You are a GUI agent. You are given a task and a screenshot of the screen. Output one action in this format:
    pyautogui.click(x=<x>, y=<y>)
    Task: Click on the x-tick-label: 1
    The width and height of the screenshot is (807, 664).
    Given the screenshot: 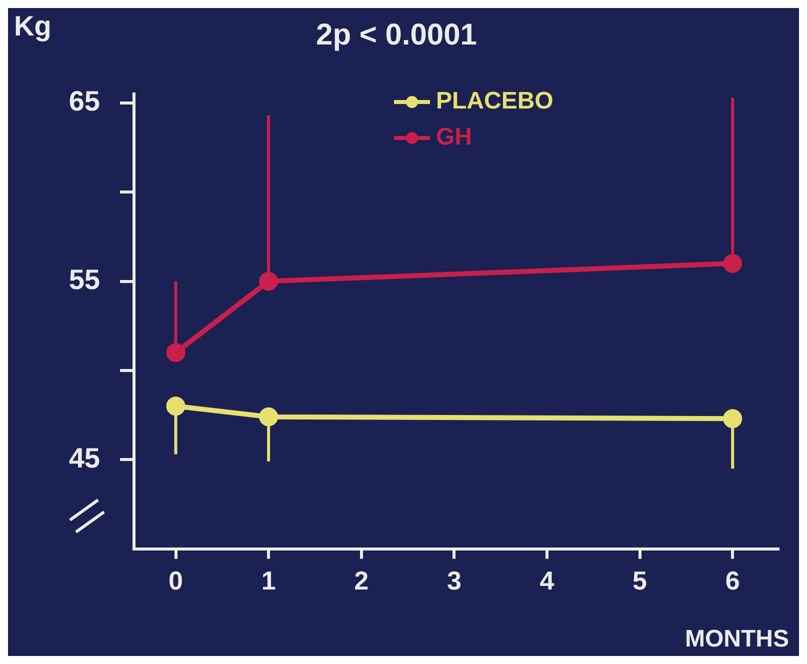 What is the action you would take?
    pyautogui.click(x=268, y=581)
    